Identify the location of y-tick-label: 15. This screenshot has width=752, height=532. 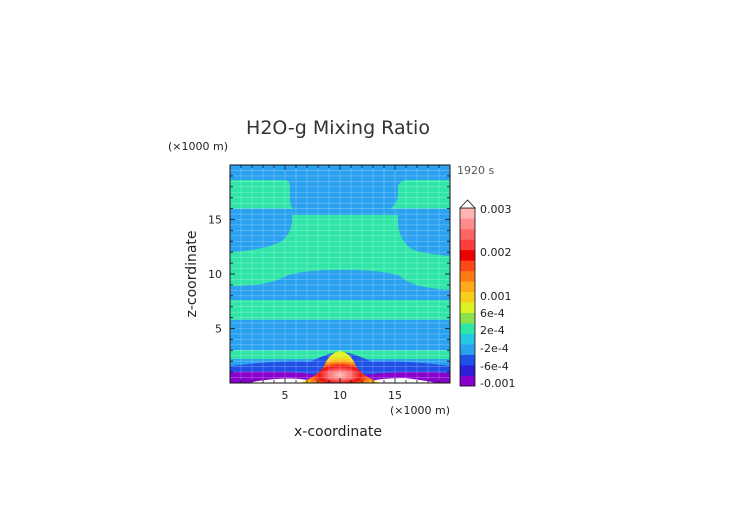
(215, 220).